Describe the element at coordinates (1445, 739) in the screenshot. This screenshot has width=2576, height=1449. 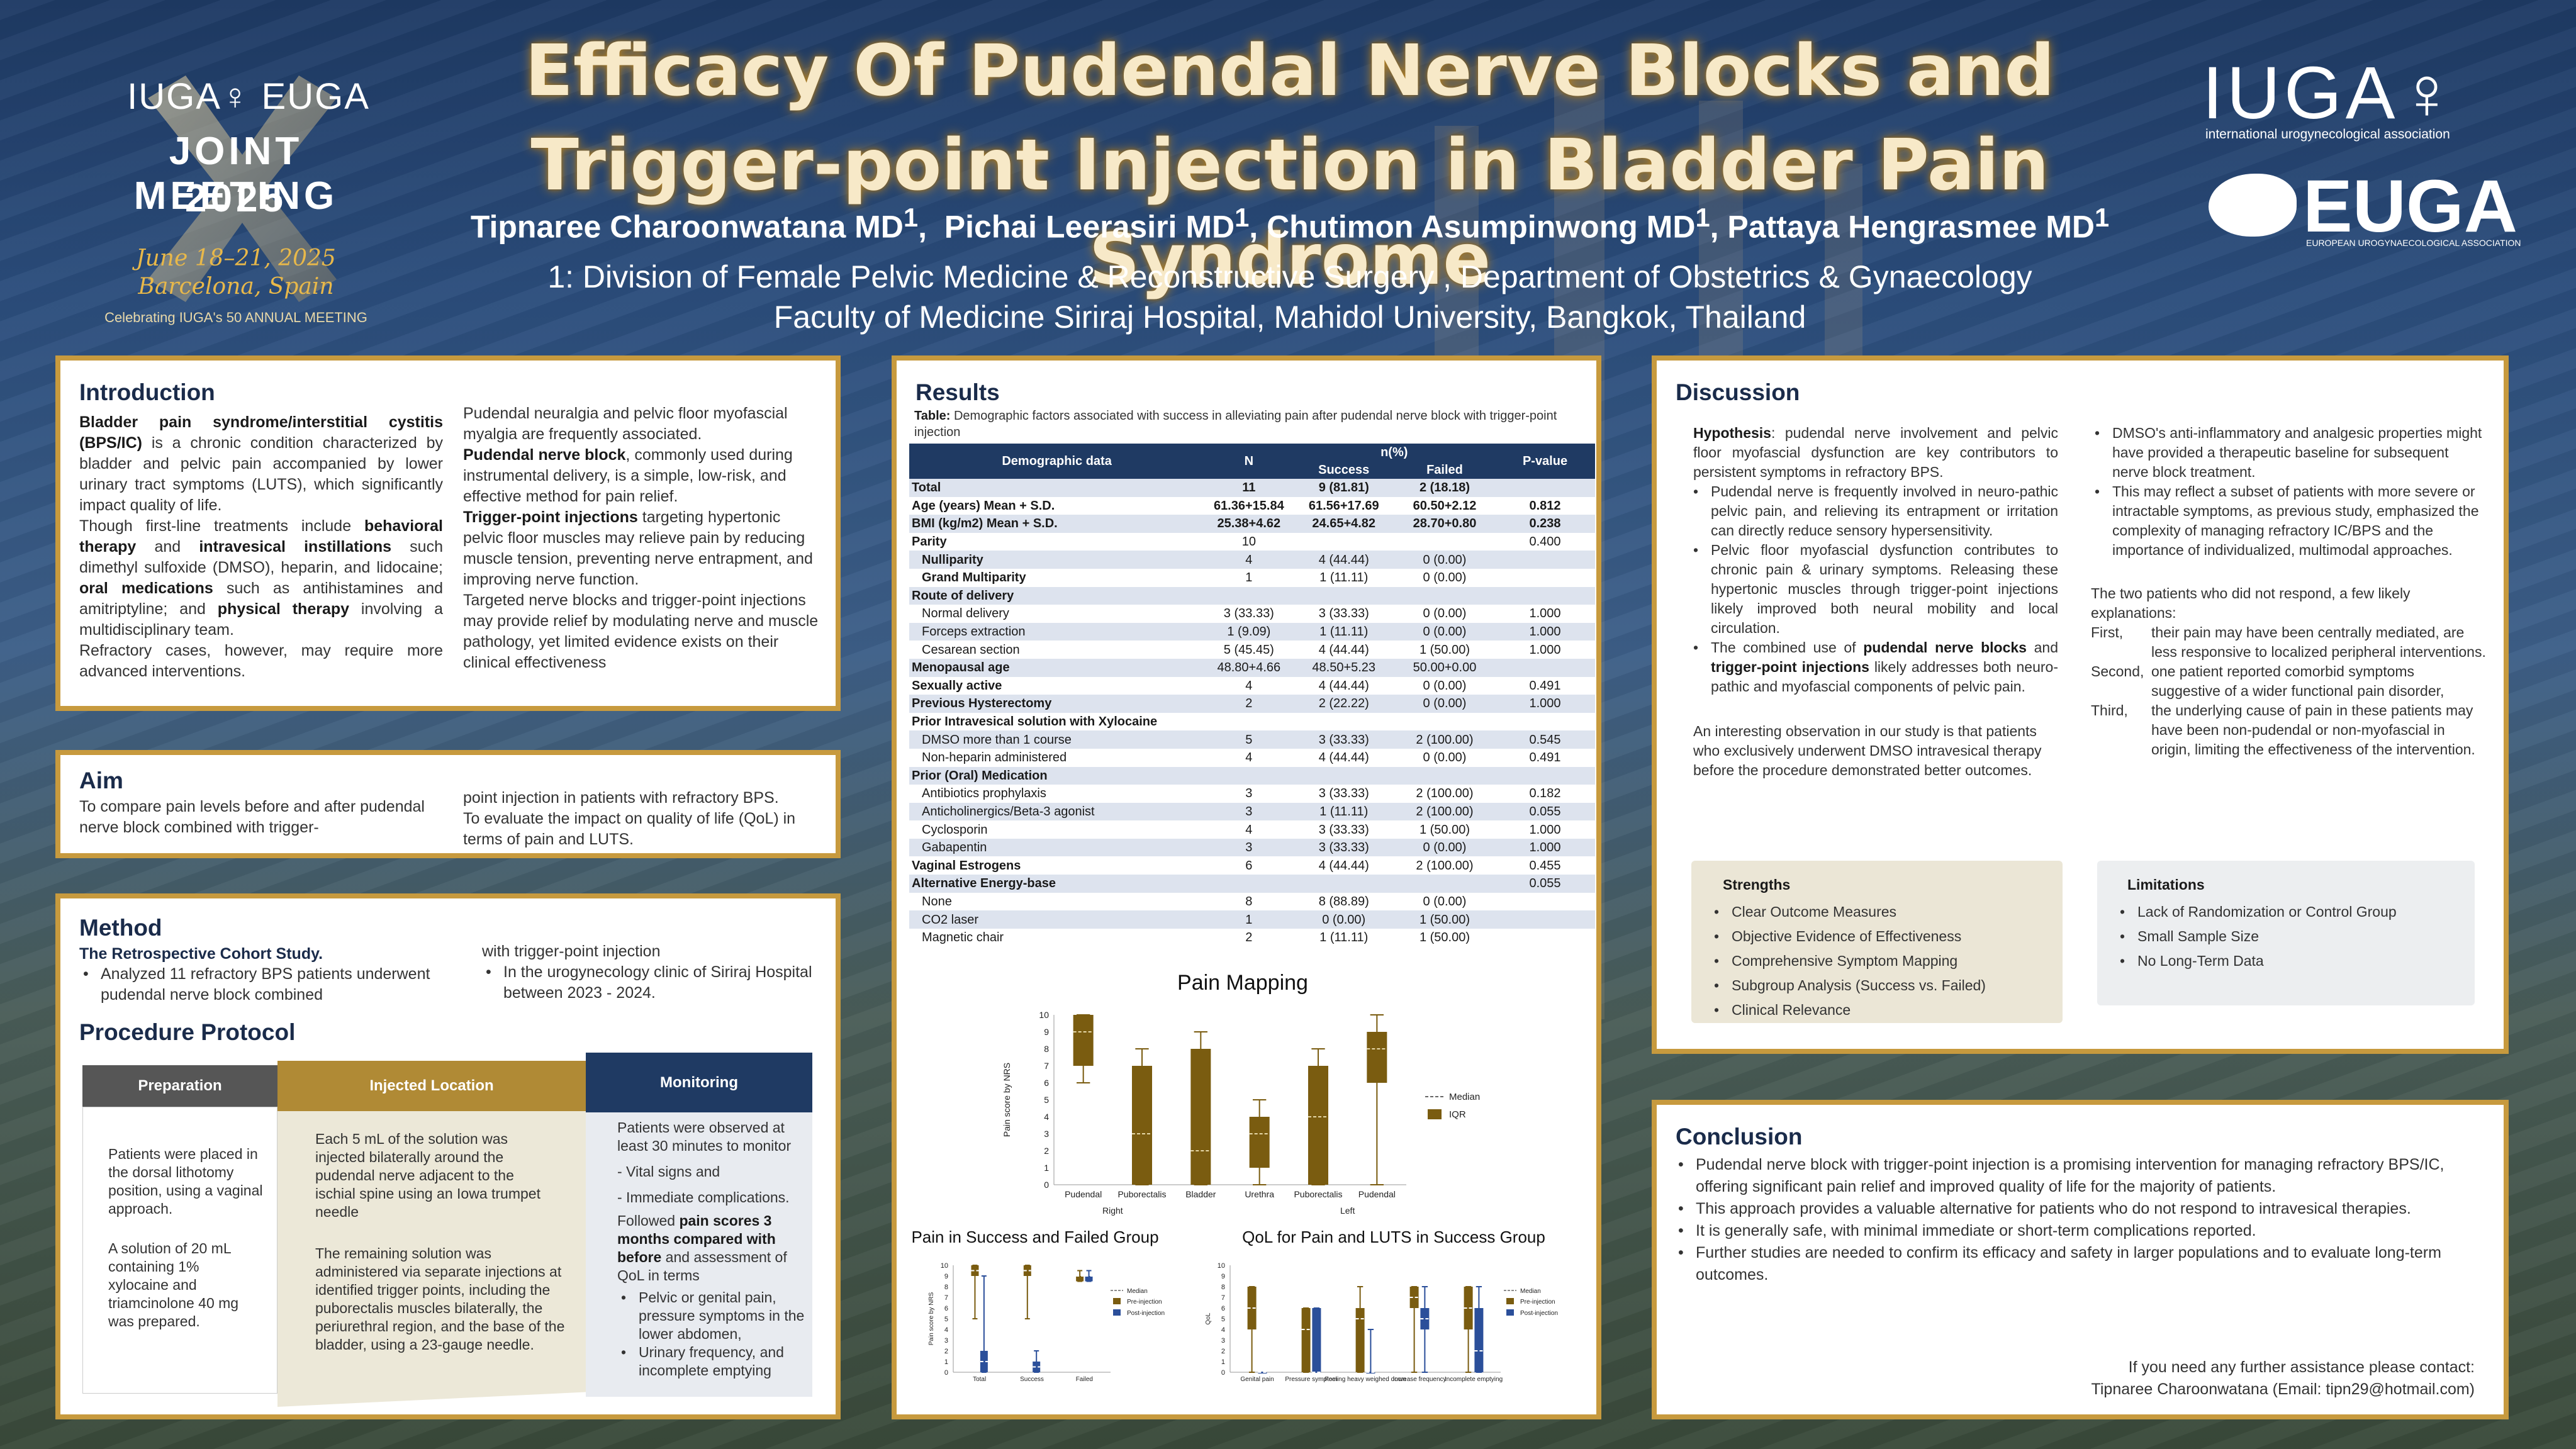
I see `table-cell-f: 2 (100.00)` at that location.